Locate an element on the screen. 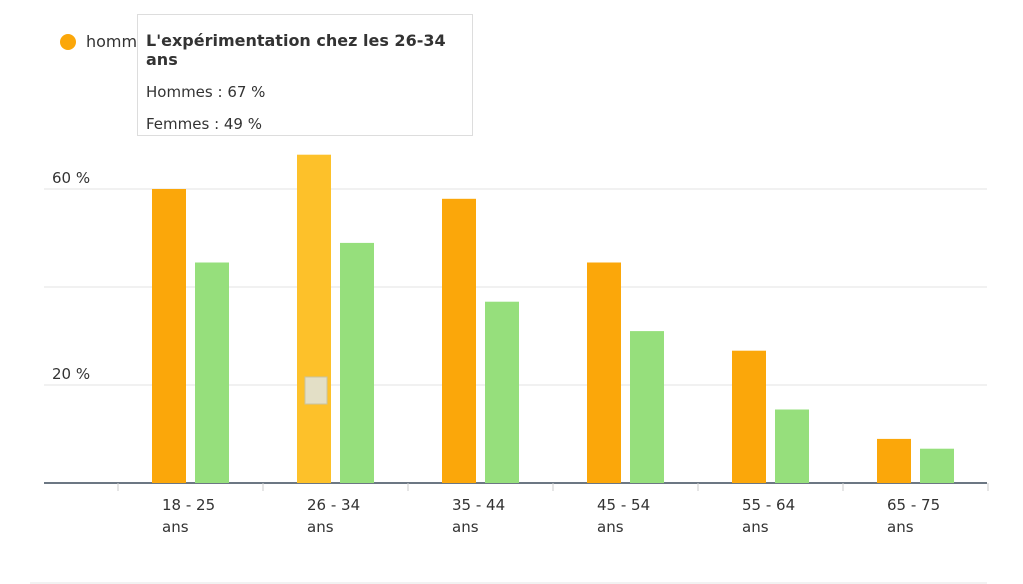  cursor is located at coordinates (316, 390).